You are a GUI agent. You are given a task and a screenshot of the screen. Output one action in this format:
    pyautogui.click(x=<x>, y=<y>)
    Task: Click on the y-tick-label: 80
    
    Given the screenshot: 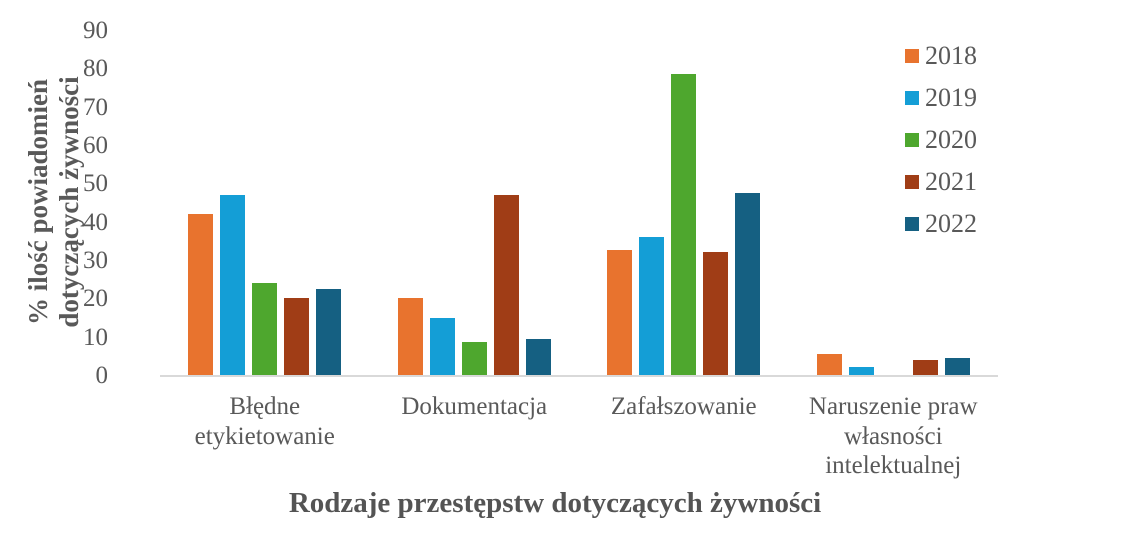 What is the action you would take?
    pyautogui.click(x=95, y=69)
    